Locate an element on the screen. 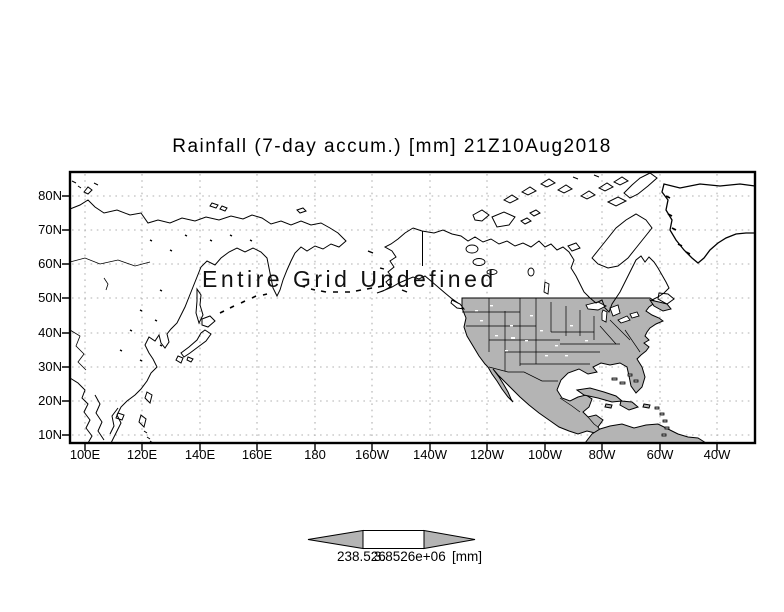  alaska-islands is located at coordinates (387, 271).